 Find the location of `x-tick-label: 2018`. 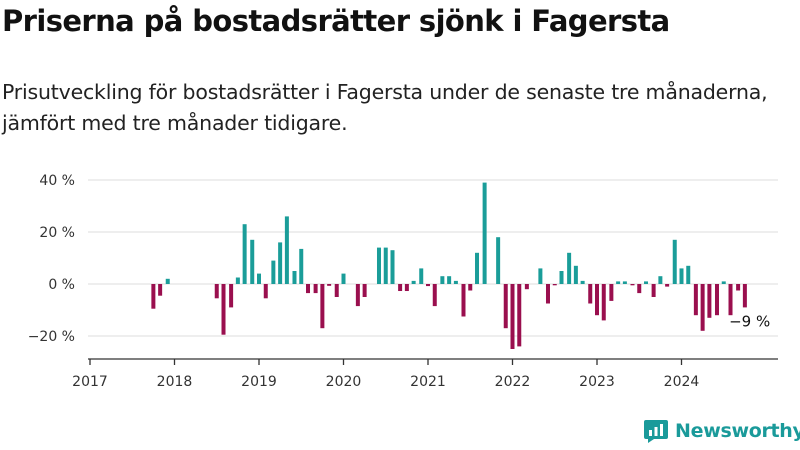

x-tick-label: 2018 is located at coordinates (175, 382).